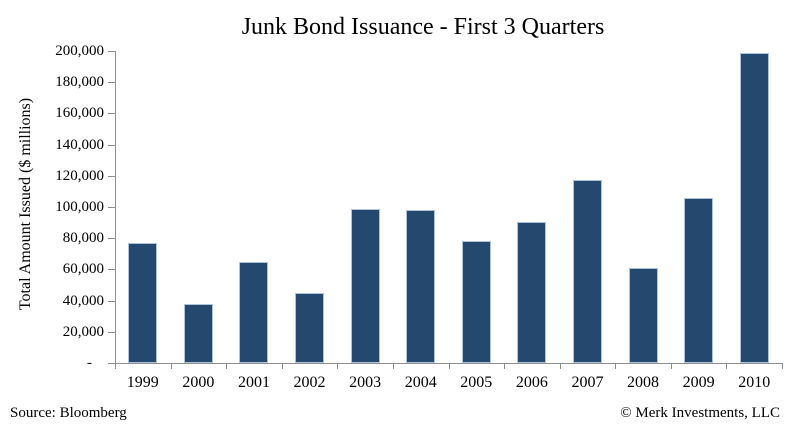  What do you see at coordinates (79, 207) in the screenshot?
I see `y-tick-label: 100,000` at bounding box center [79, 207].